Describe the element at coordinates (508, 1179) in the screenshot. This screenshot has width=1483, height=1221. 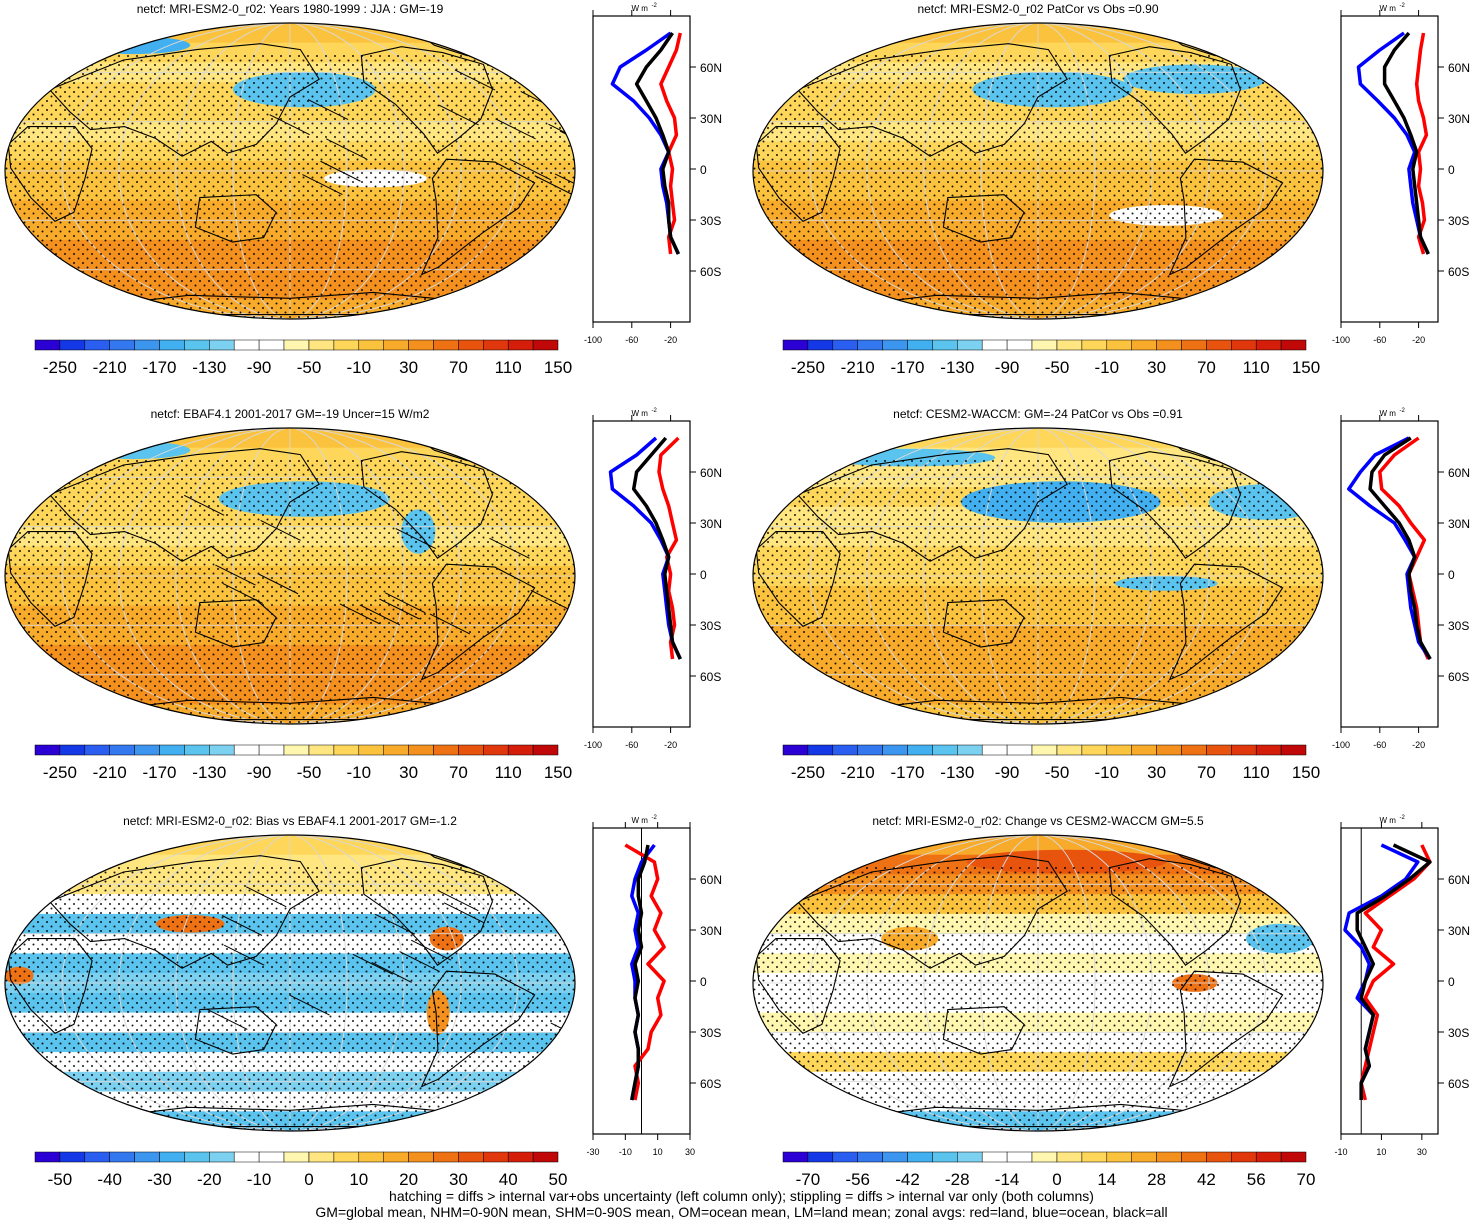
I see `colorbar-label: 40` at that location.